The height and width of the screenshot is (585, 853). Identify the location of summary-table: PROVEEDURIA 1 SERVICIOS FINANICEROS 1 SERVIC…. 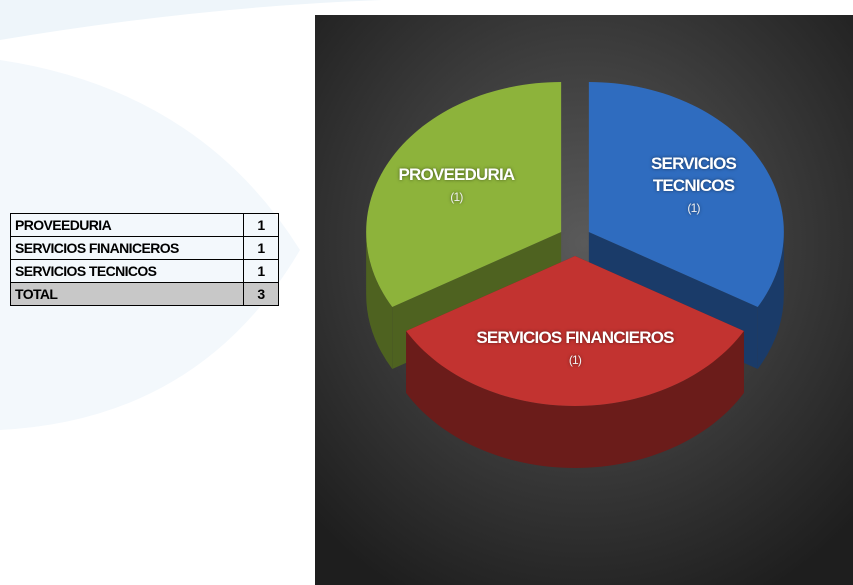
(144, 259).